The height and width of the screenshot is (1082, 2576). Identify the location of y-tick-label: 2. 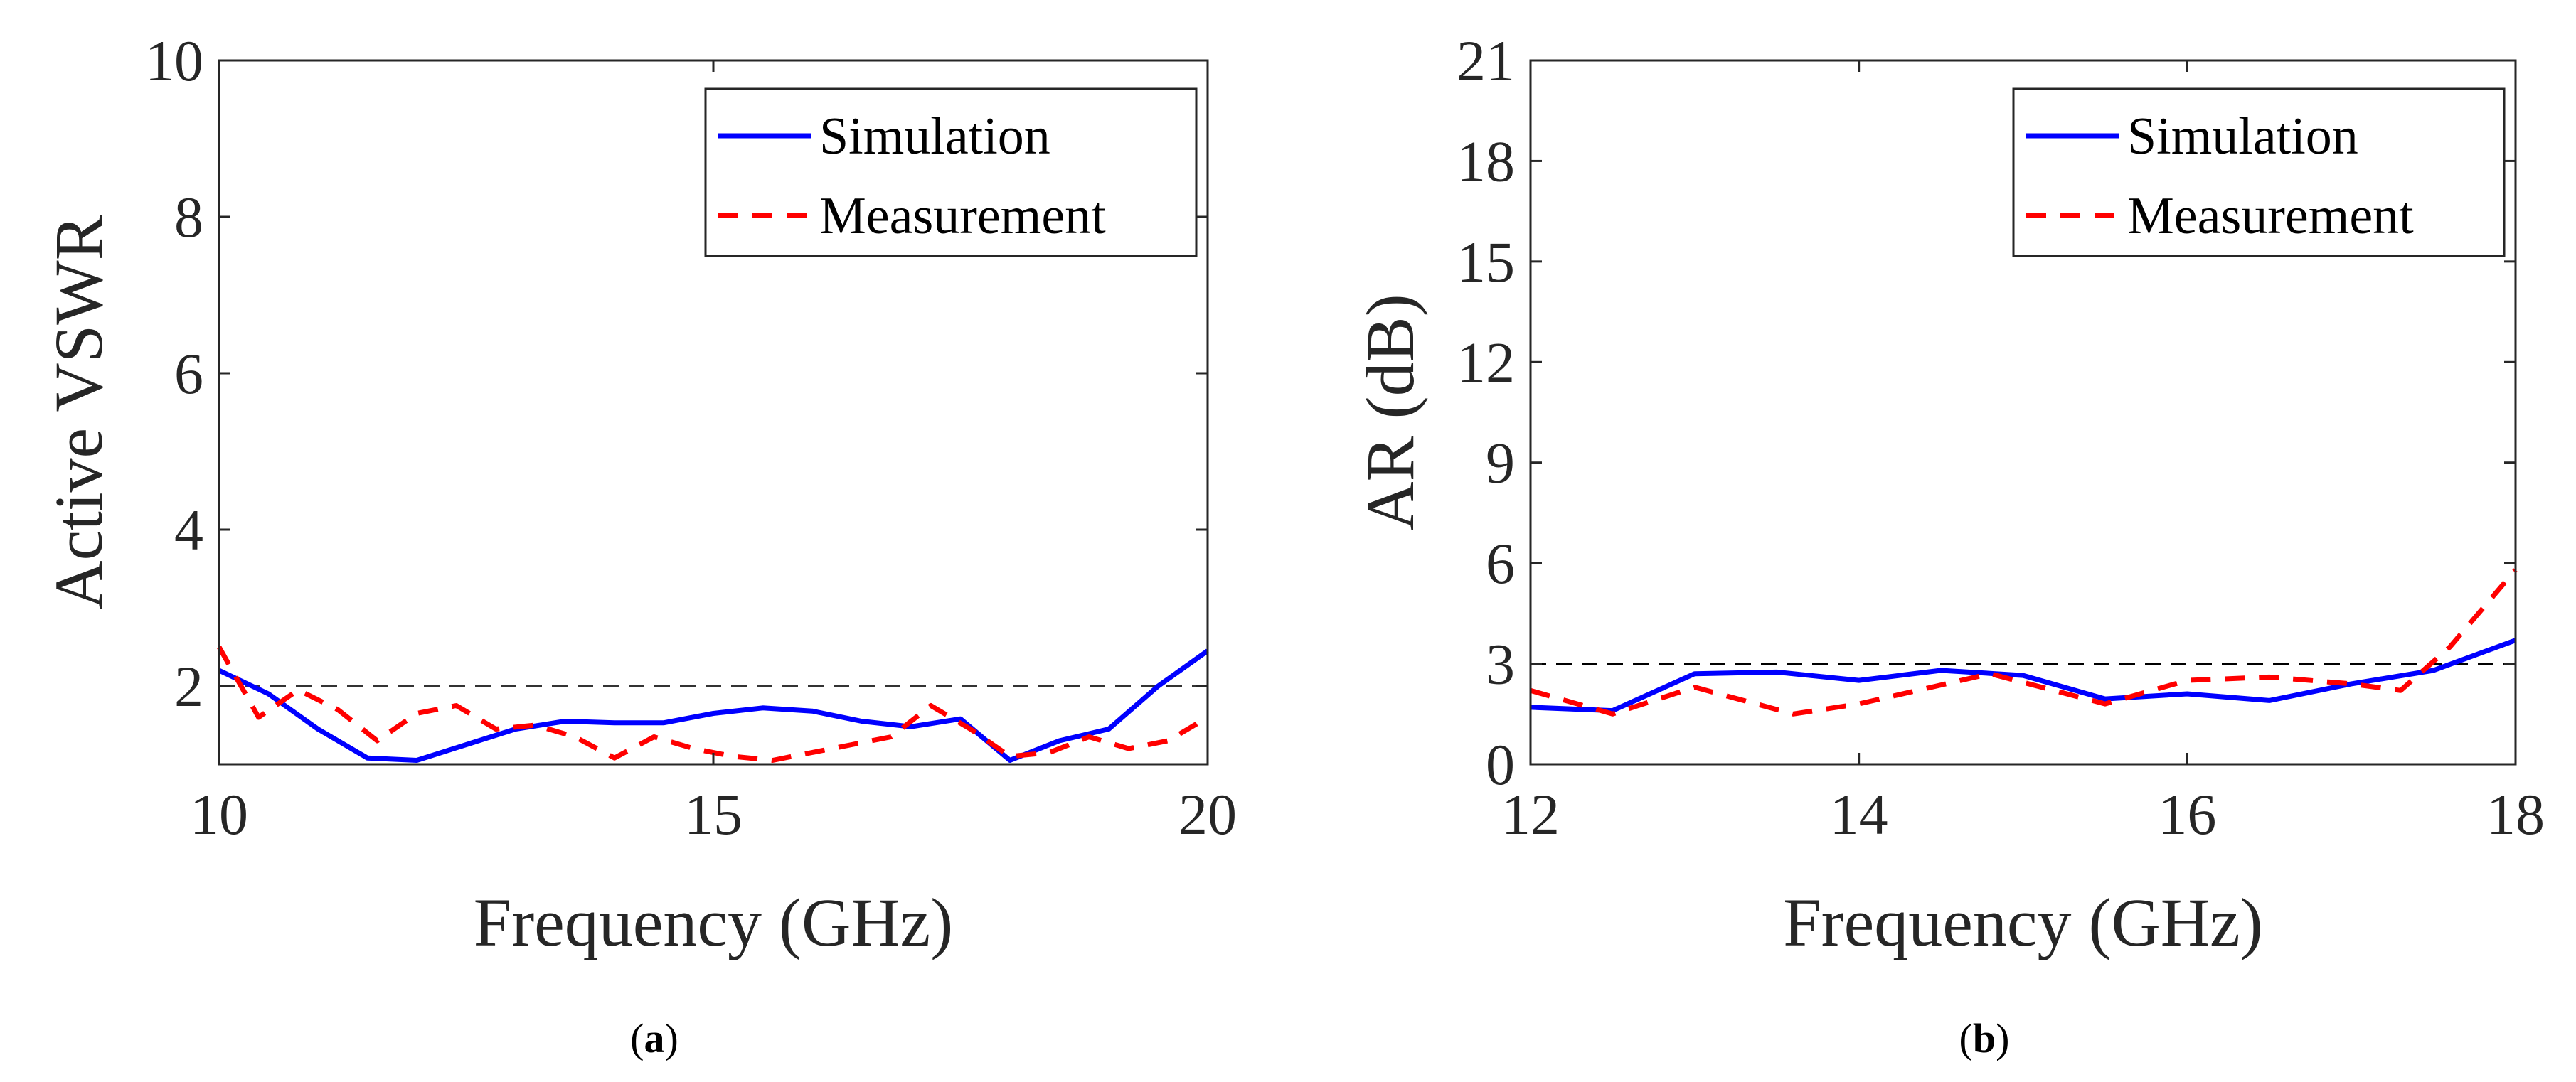
(188, 686).